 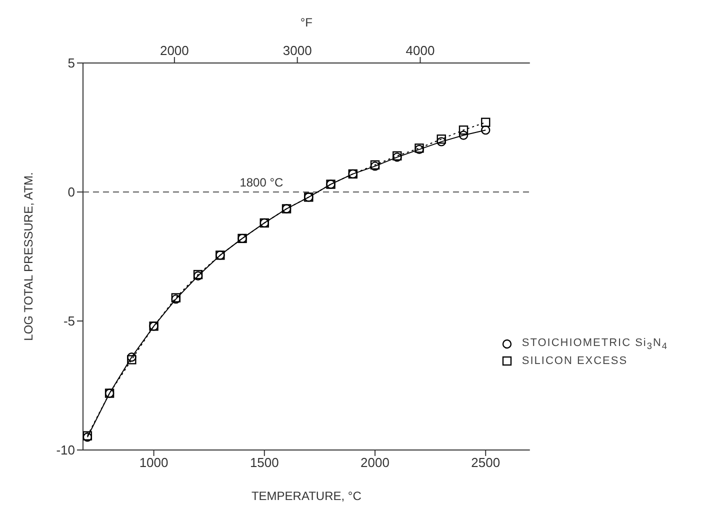 I want to click on ref-line-label: 1800 °C, so click(x=262, y=182).